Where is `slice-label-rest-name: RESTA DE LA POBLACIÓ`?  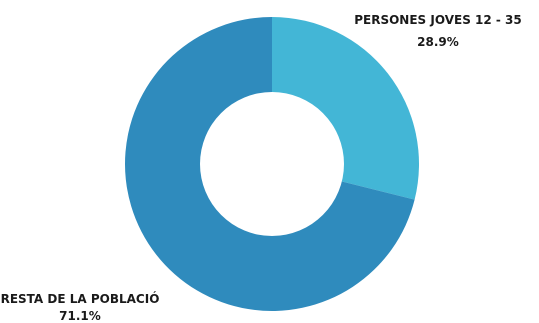 slice-label-rest-name: RESTA DE LA POBLACIÓ is located at coordinates (80, 298).